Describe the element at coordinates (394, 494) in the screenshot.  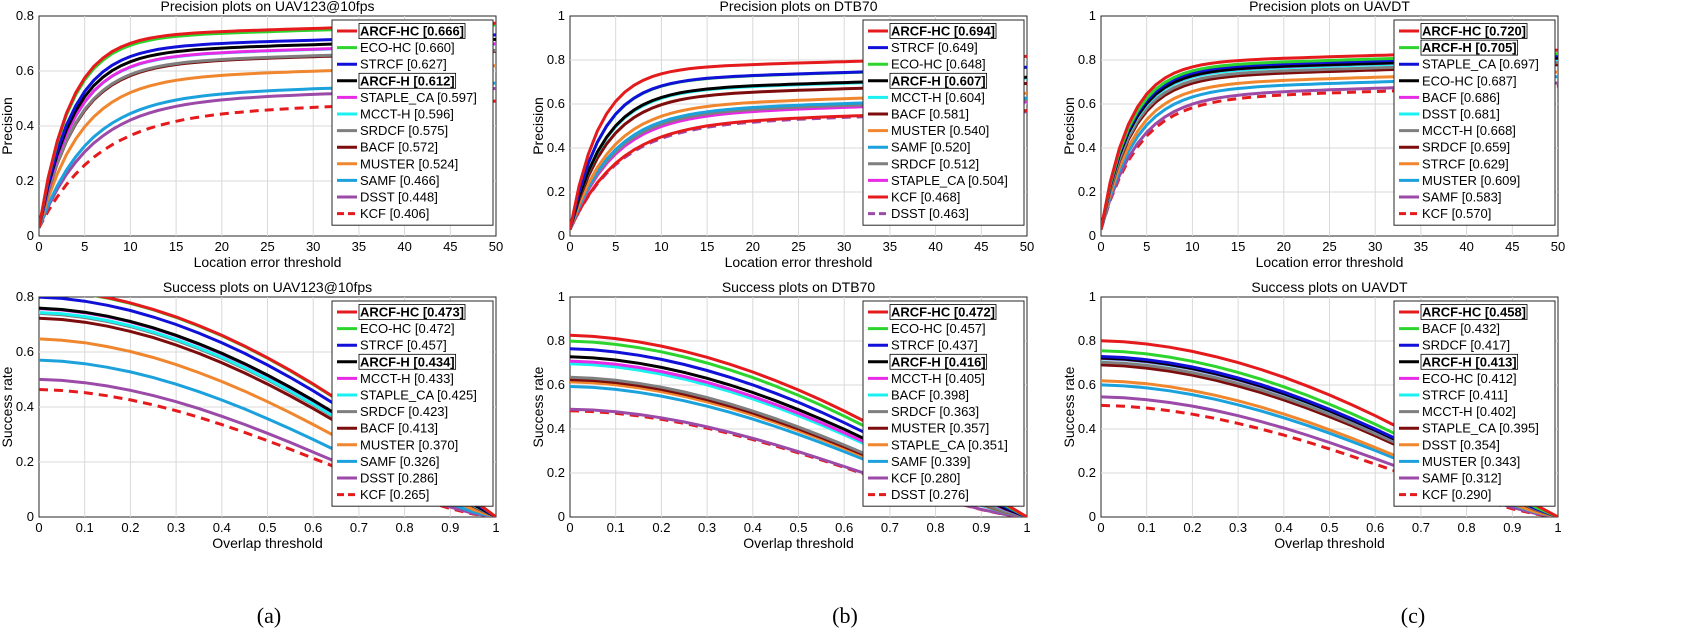
I see `legend-entry: KCF [0.265]` at that location.